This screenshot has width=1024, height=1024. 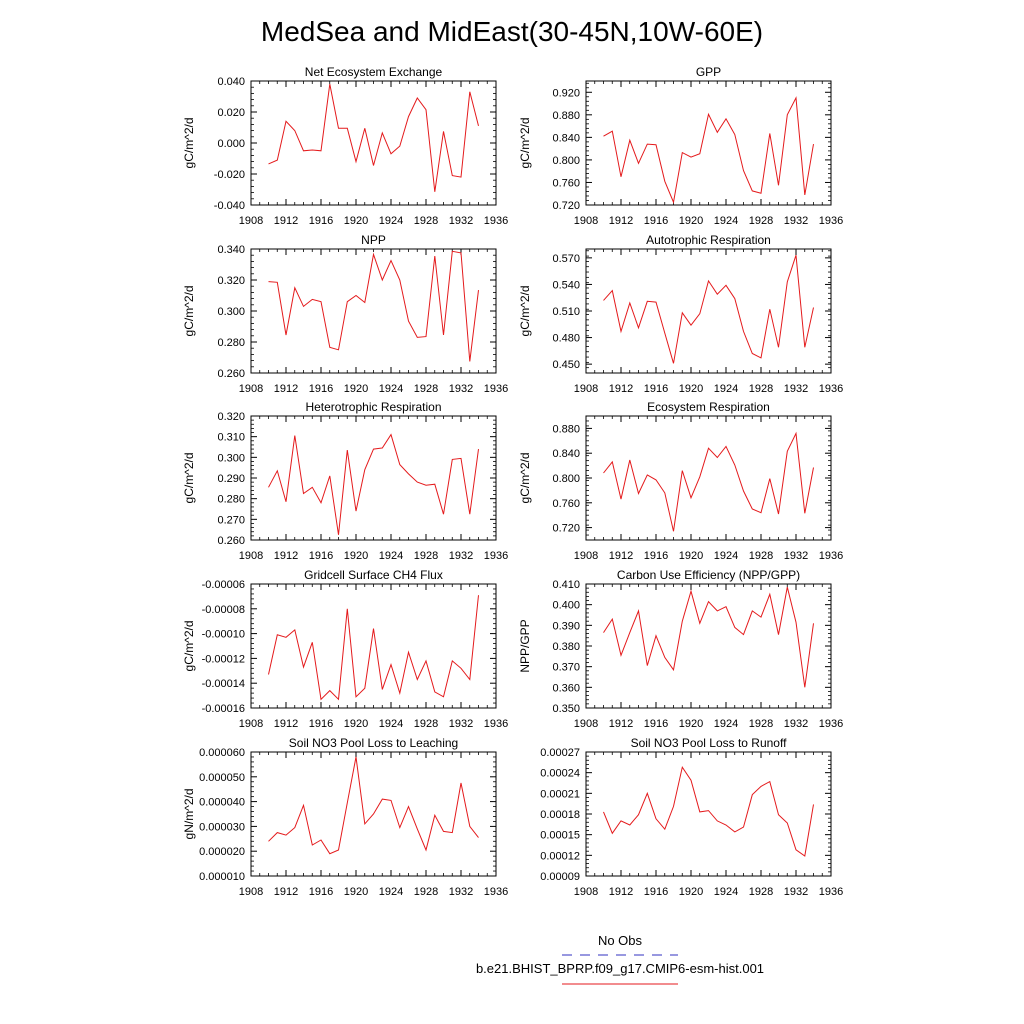 I want to click on panel-title: GPP, so click(x=708, y=72).